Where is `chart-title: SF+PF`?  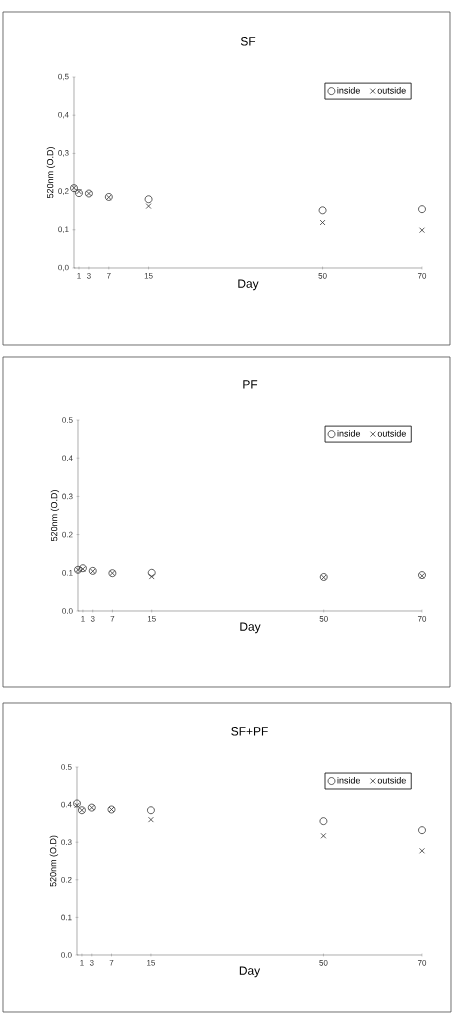
chart-title: SF+PF is located at coordinates (249, 731).